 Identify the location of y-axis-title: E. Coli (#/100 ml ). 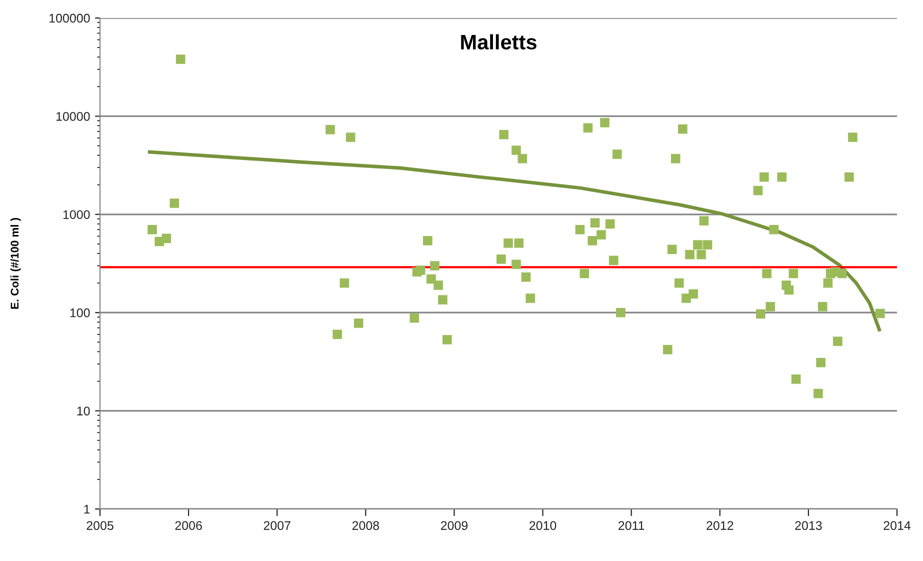
(15, 263).